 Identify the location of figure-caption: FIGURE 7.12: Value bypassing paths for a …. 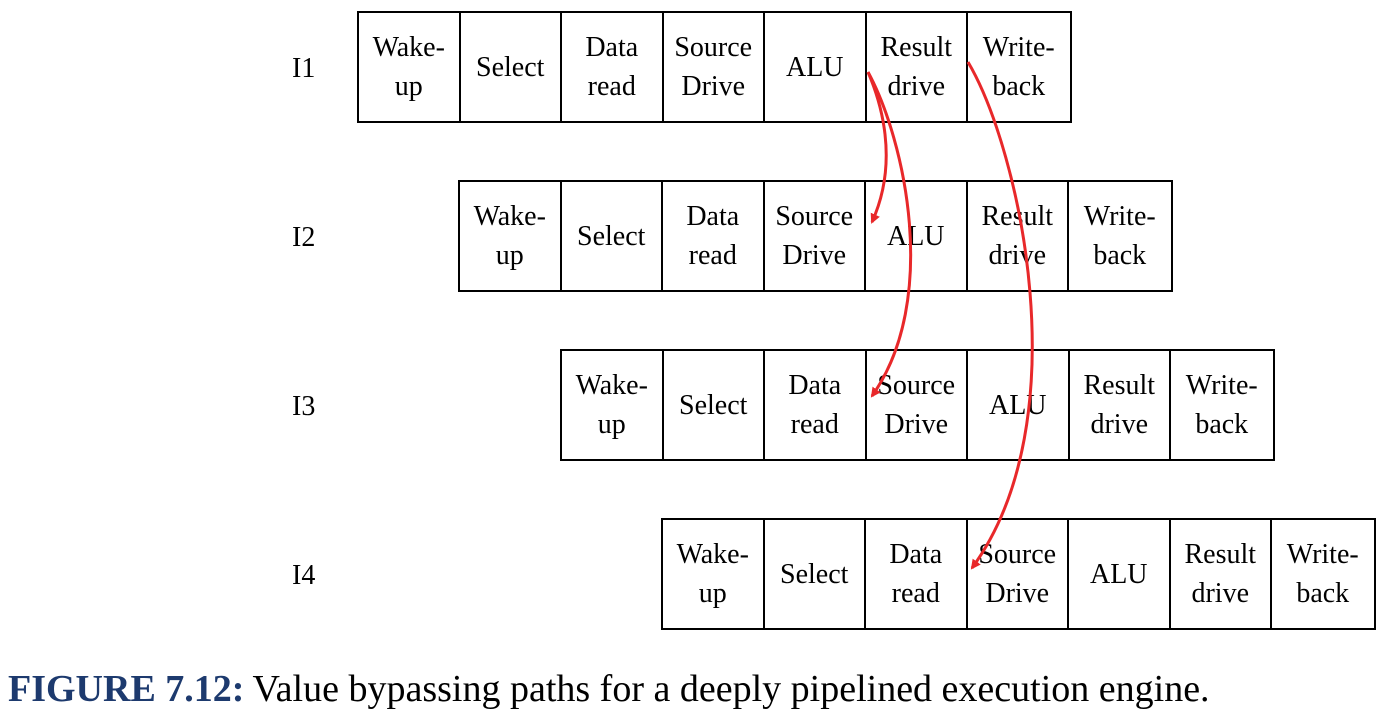
(609, 689).